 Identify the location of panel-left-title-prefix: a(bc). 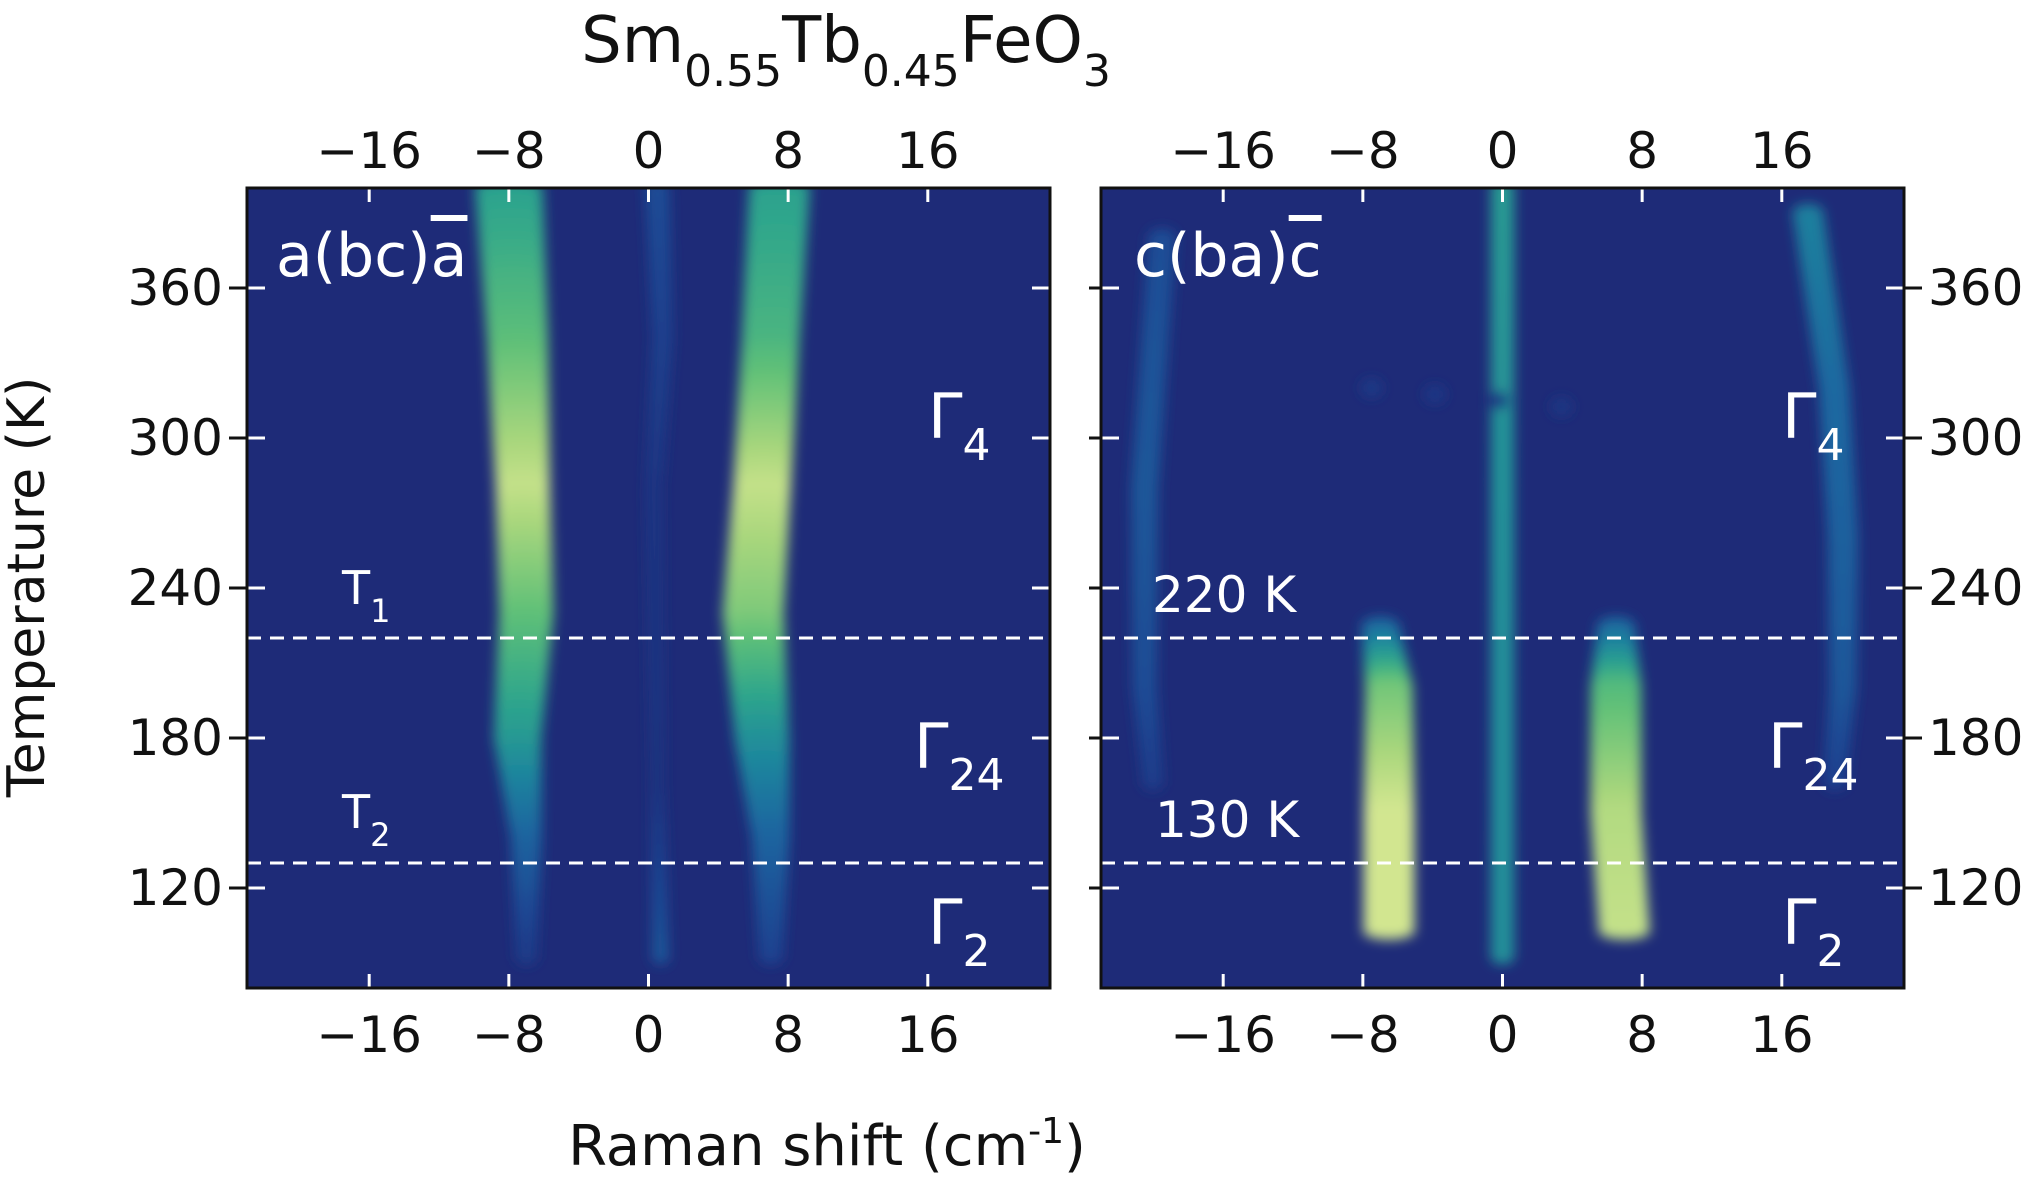
(353, 256).